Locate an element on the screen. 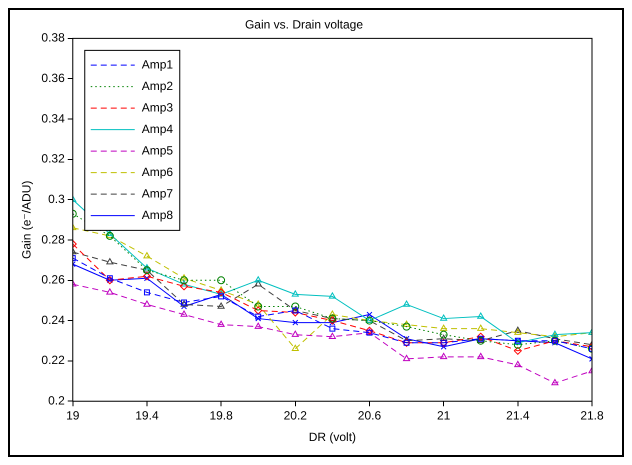 The height and width of the screenshot is (465, 632). y-tick-label: 0.2 is located at coordinates (57, 401).